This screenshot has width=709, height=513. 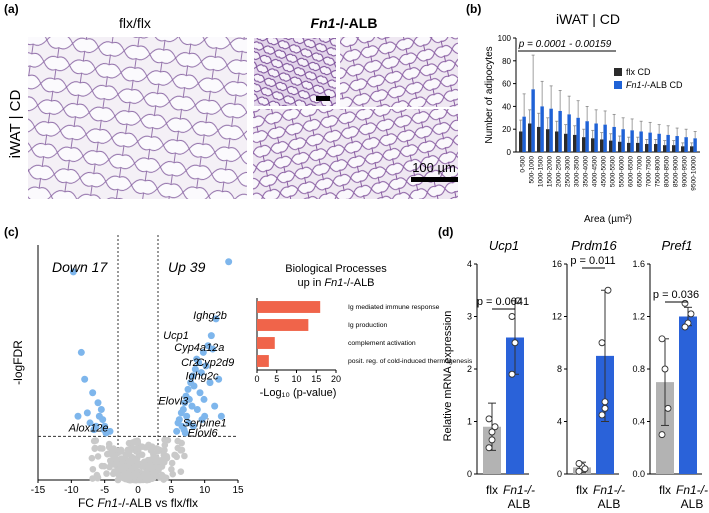 What do you see at coordinates (592, 261) in the screenshot?
I see `p-value: p = 0.011` at bounding box center [592, 261].